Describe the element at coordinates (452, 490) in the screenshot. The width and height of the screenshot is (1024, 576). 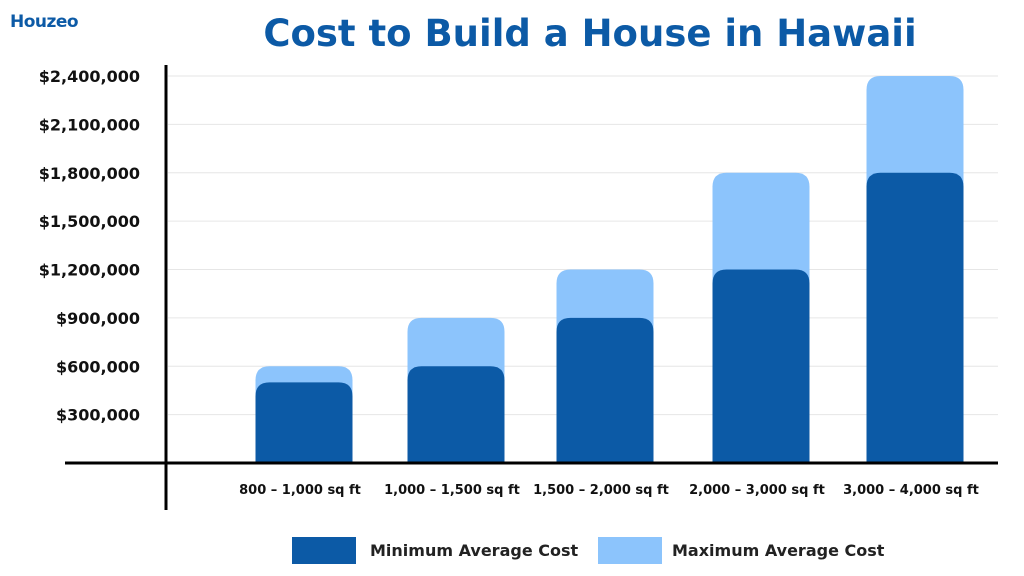
I see `x-tick-label: 1,000 – 1,500 sq ft` at that location.